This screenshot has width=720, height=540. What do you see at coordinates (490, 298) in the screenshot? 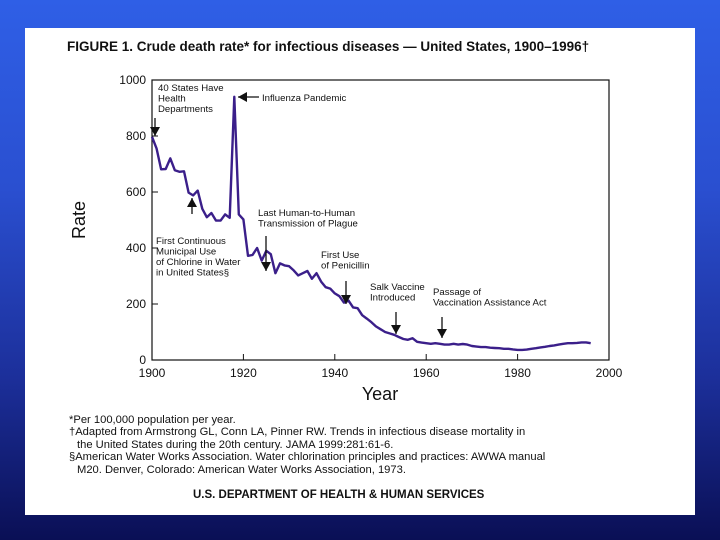
I see `annotation-label: Passage of Vaccination Assistance Act` at bounding box center [490, 298].